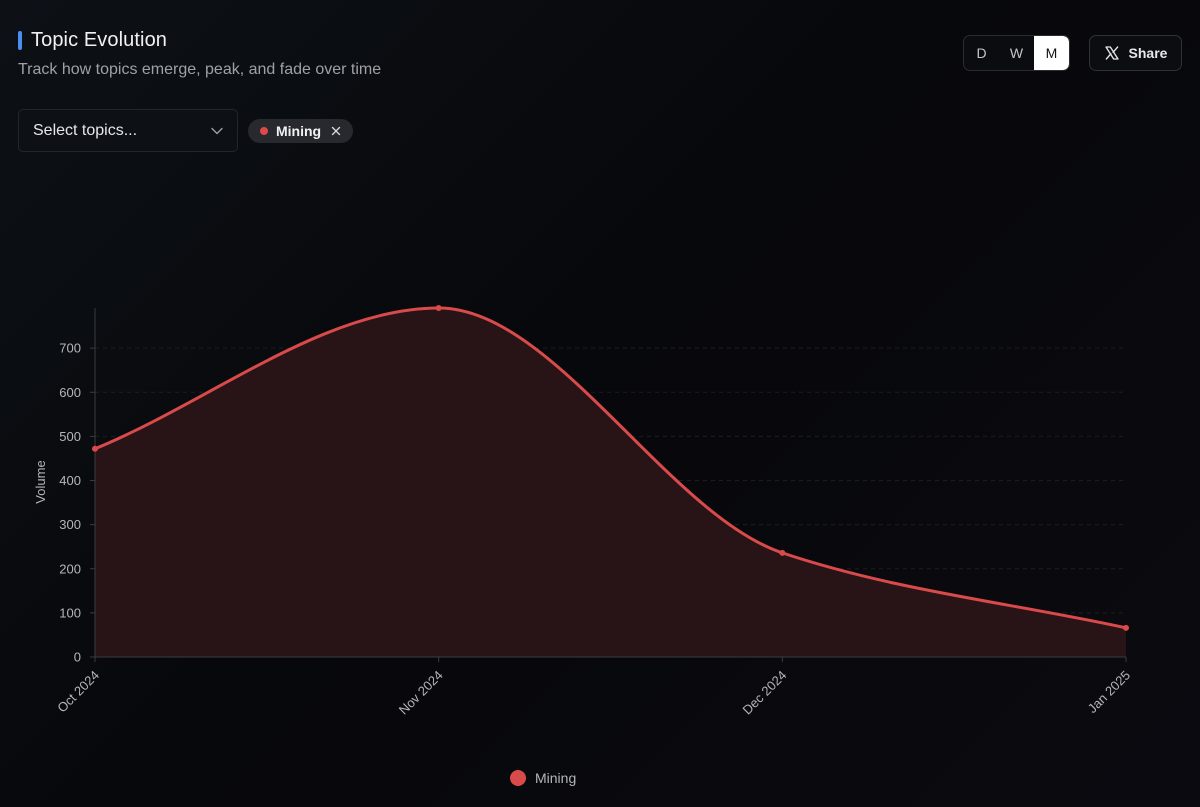  I want to click on y-tick-label: 0, so click(77, 657).